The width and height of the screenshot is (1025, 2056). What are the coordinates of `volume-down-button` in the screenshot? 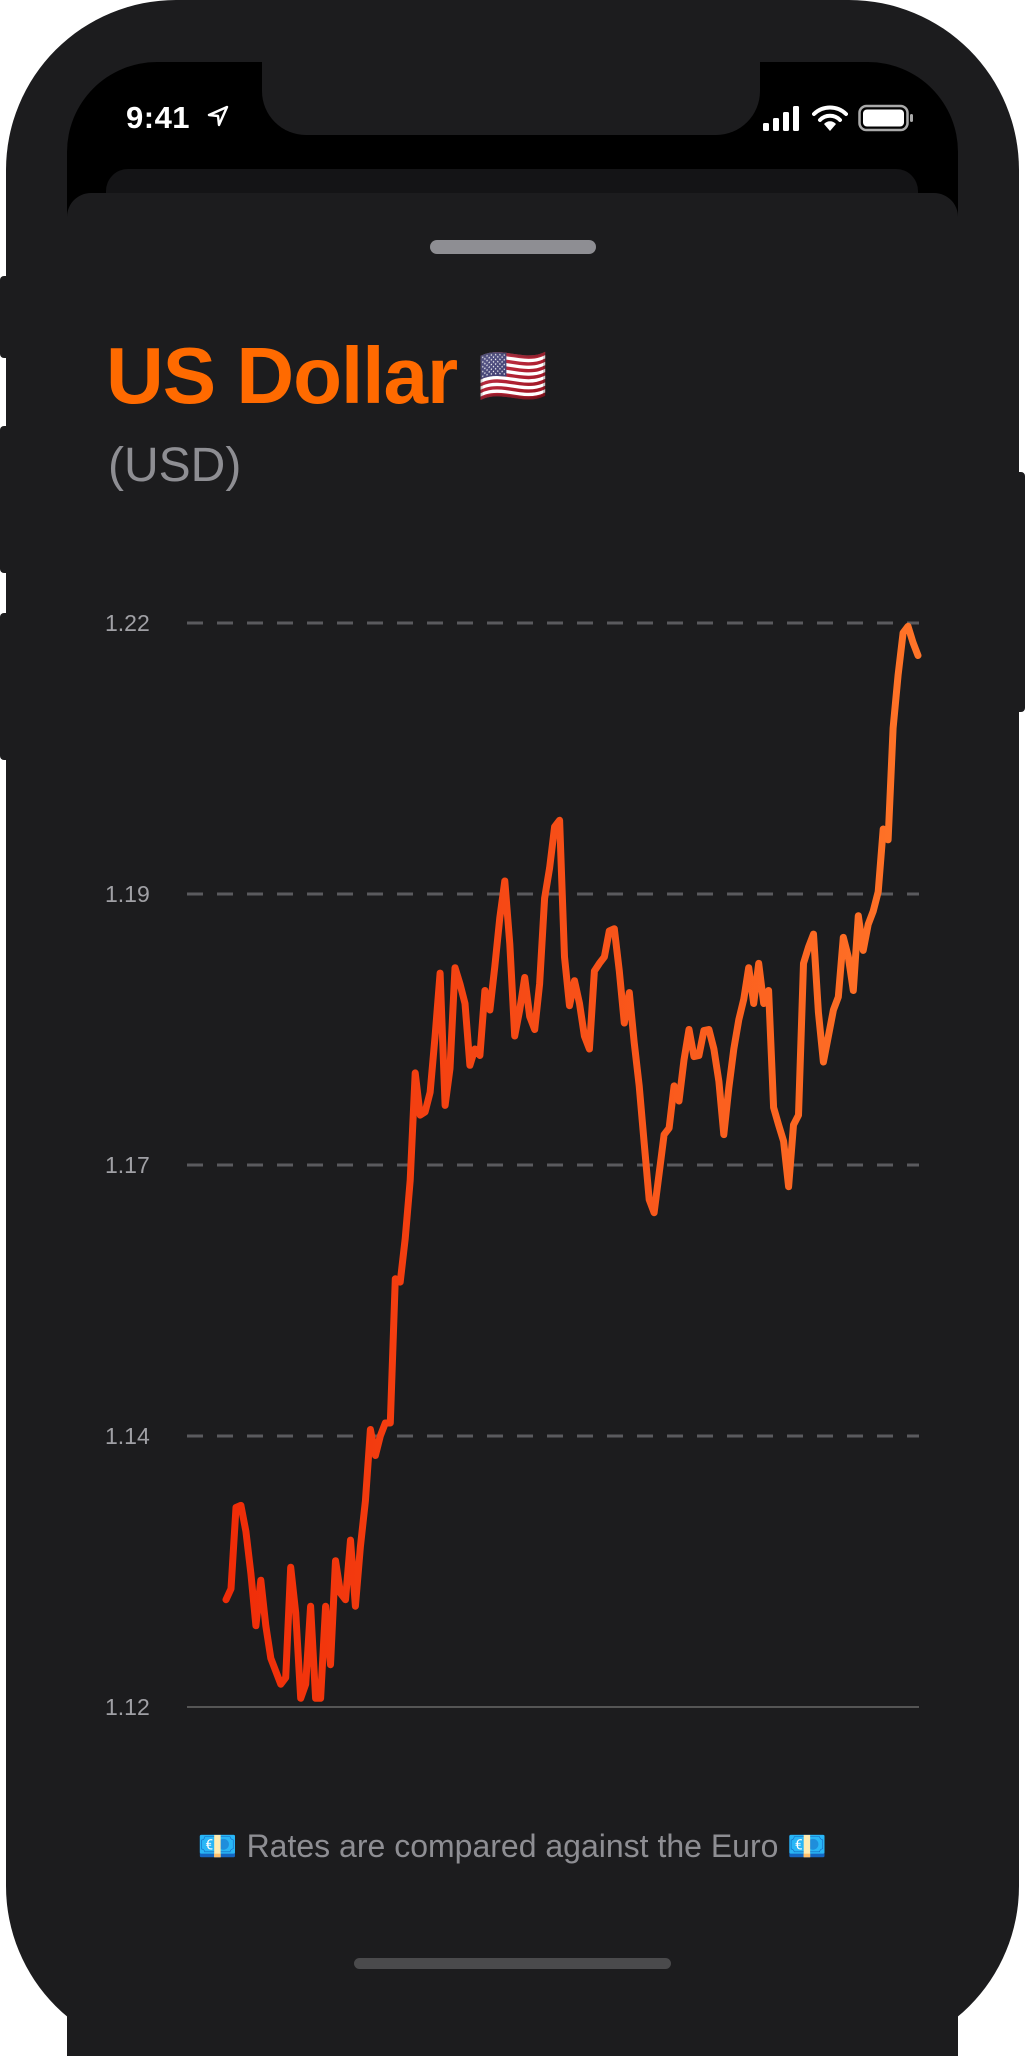 It's located at (5, 686).